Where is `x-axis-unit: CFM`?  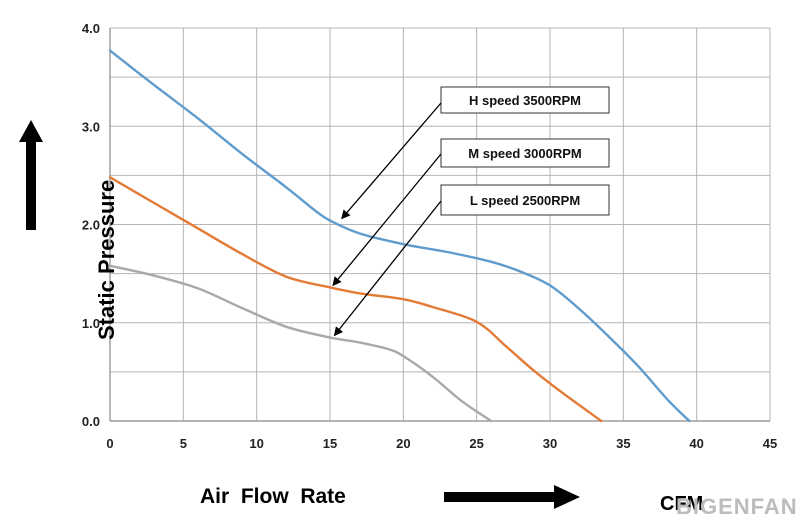 x-axis-unit: CFM is located at coordinates (681, 504).